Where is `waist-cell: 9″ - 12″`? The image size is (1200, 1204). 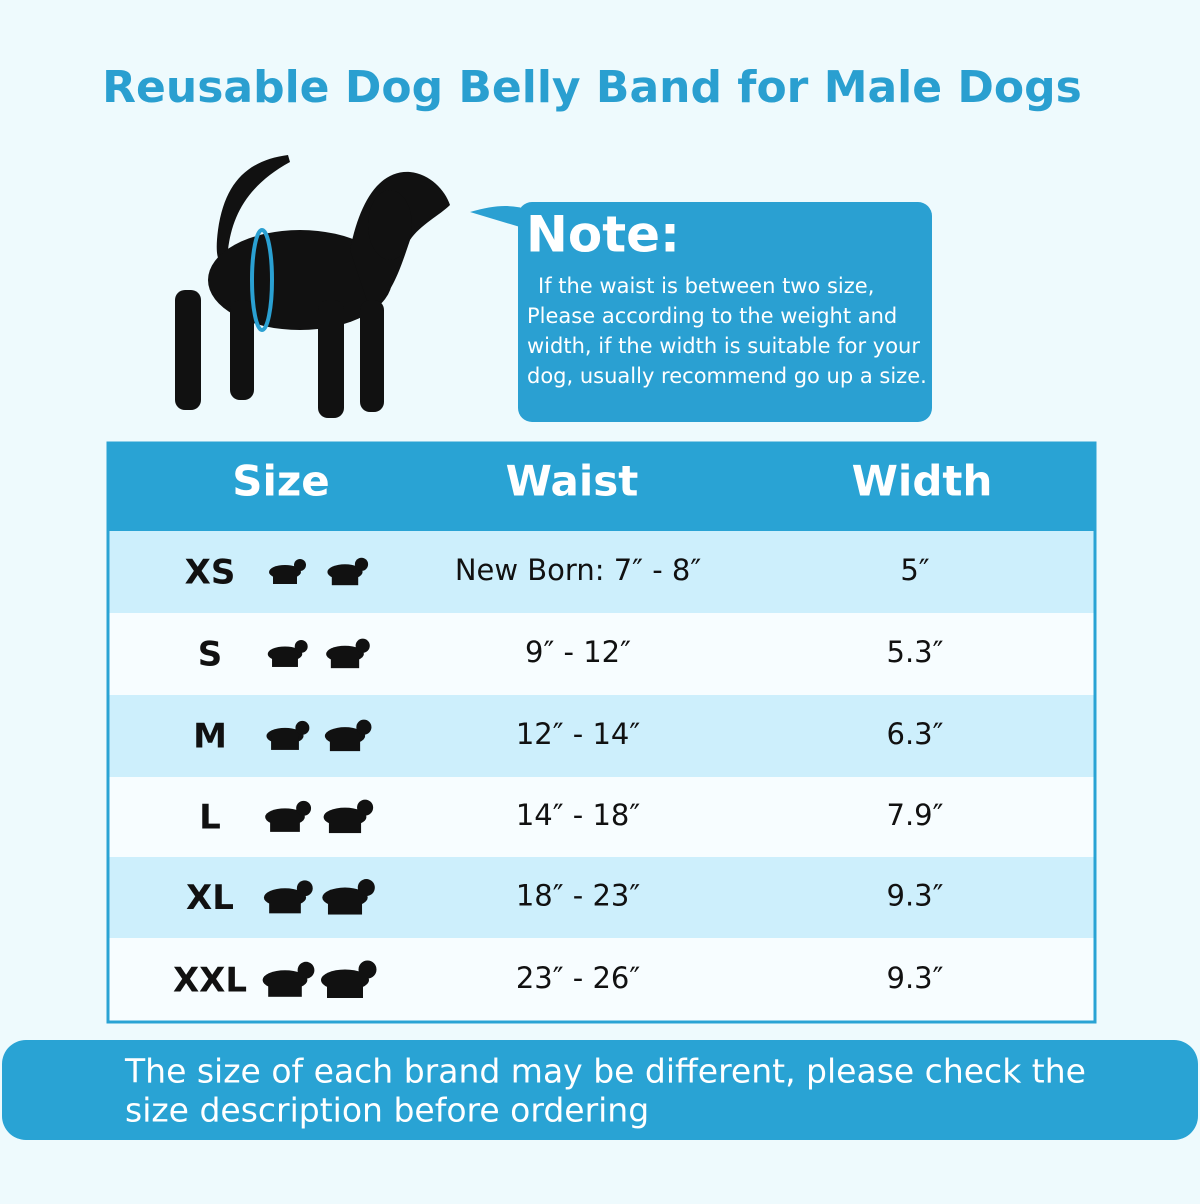 waist-cell: 9″ - 12″ is located at coordinates (578, 652).